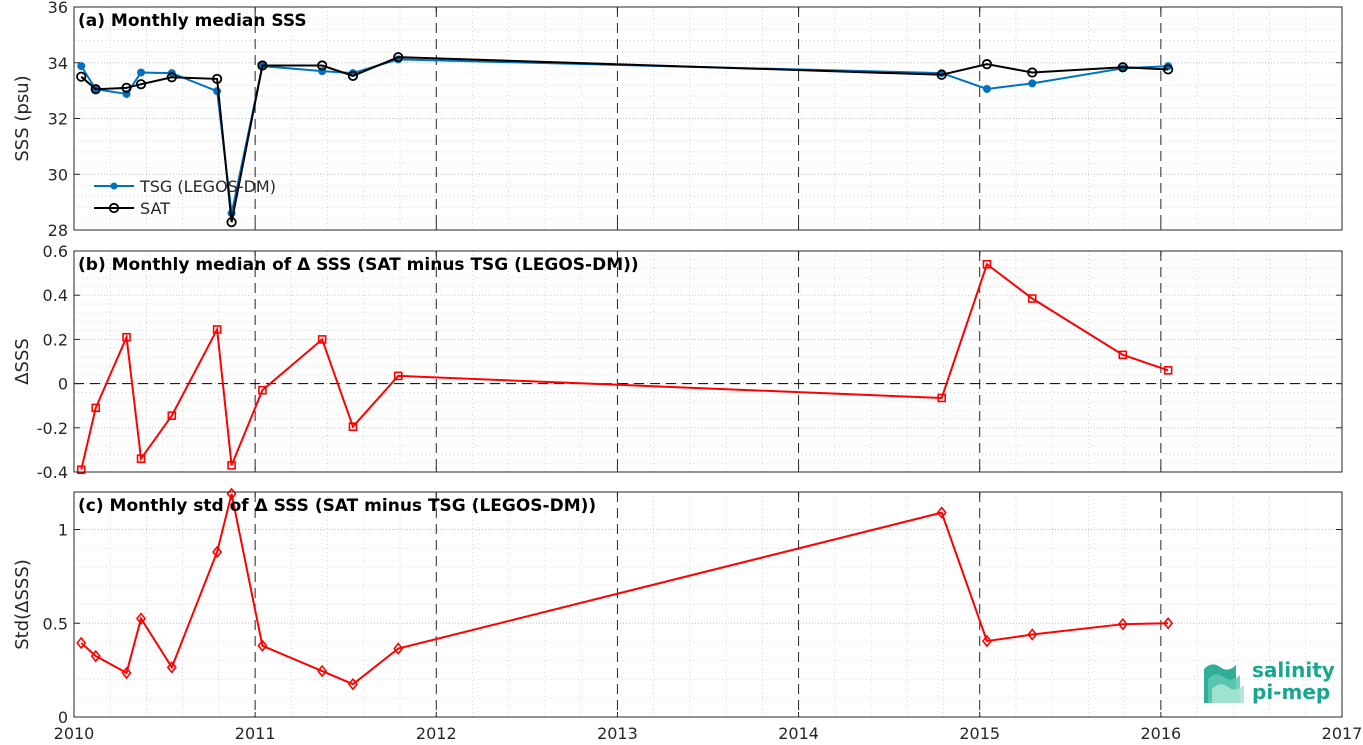 The image size is (1363, 745). Describe the element at coordinates (1342, 733) in the screenshot. I see `x-tick-label: 2017` at that location.